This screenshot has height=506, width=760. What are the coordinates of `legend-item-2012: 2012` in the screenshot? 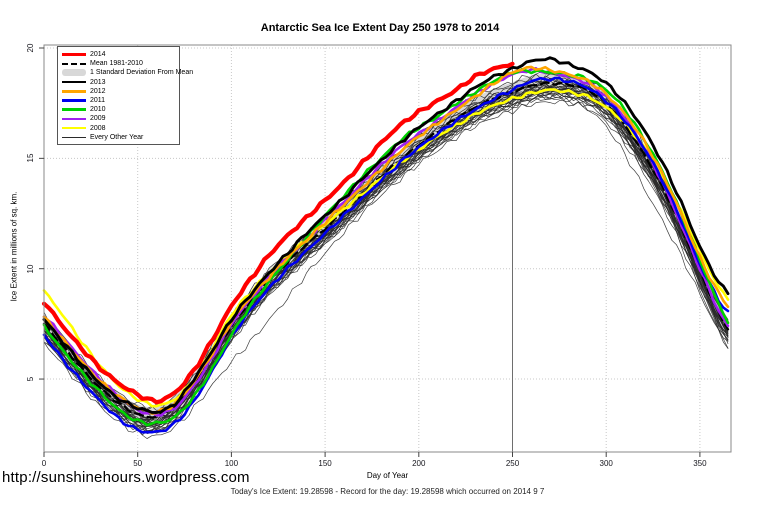 It's located at (118, 91).